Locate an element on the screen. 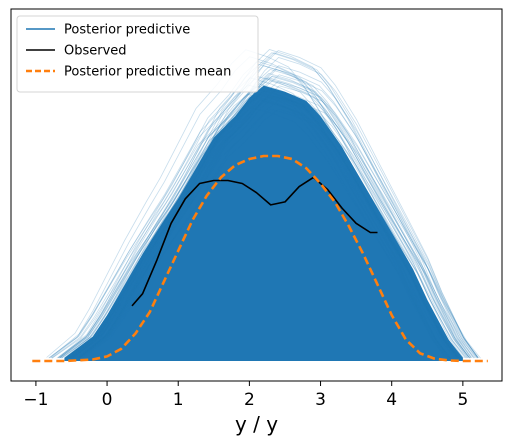 The height and width of the screenshot is (443, 515). x-axis-label: y / y is located at coordinates (256, 424).